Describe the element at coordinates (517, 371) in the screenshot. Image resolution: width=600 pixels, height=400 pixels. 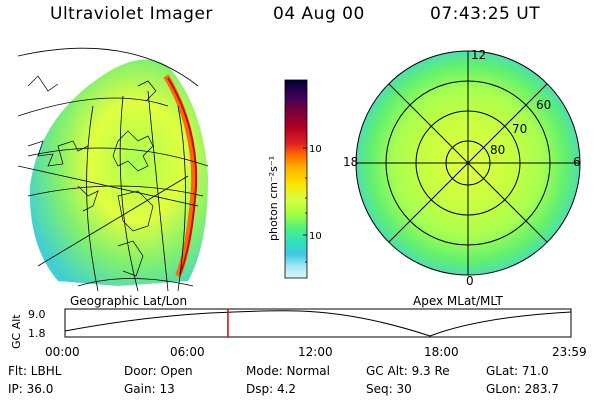
I see `status-glat: GLat: 71.0` at that location.